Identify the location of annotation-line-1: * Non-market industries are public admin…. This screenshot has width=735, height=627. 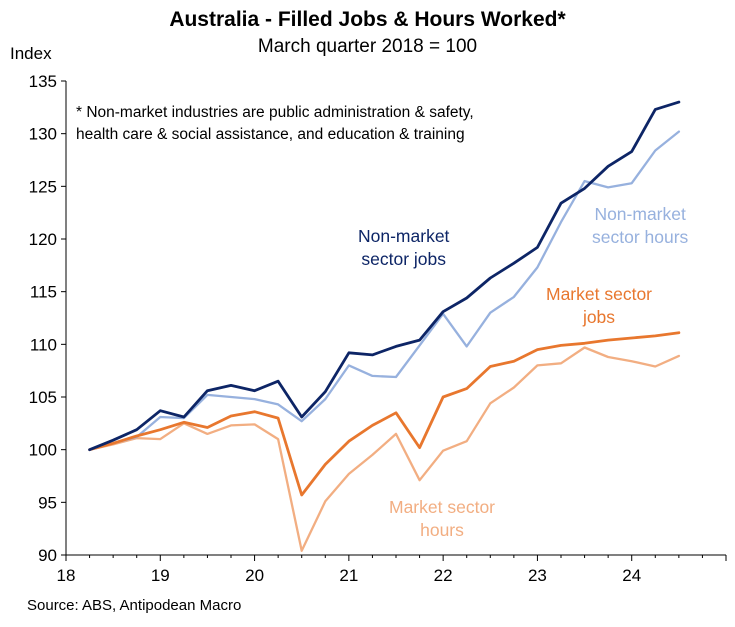
(275, 112).